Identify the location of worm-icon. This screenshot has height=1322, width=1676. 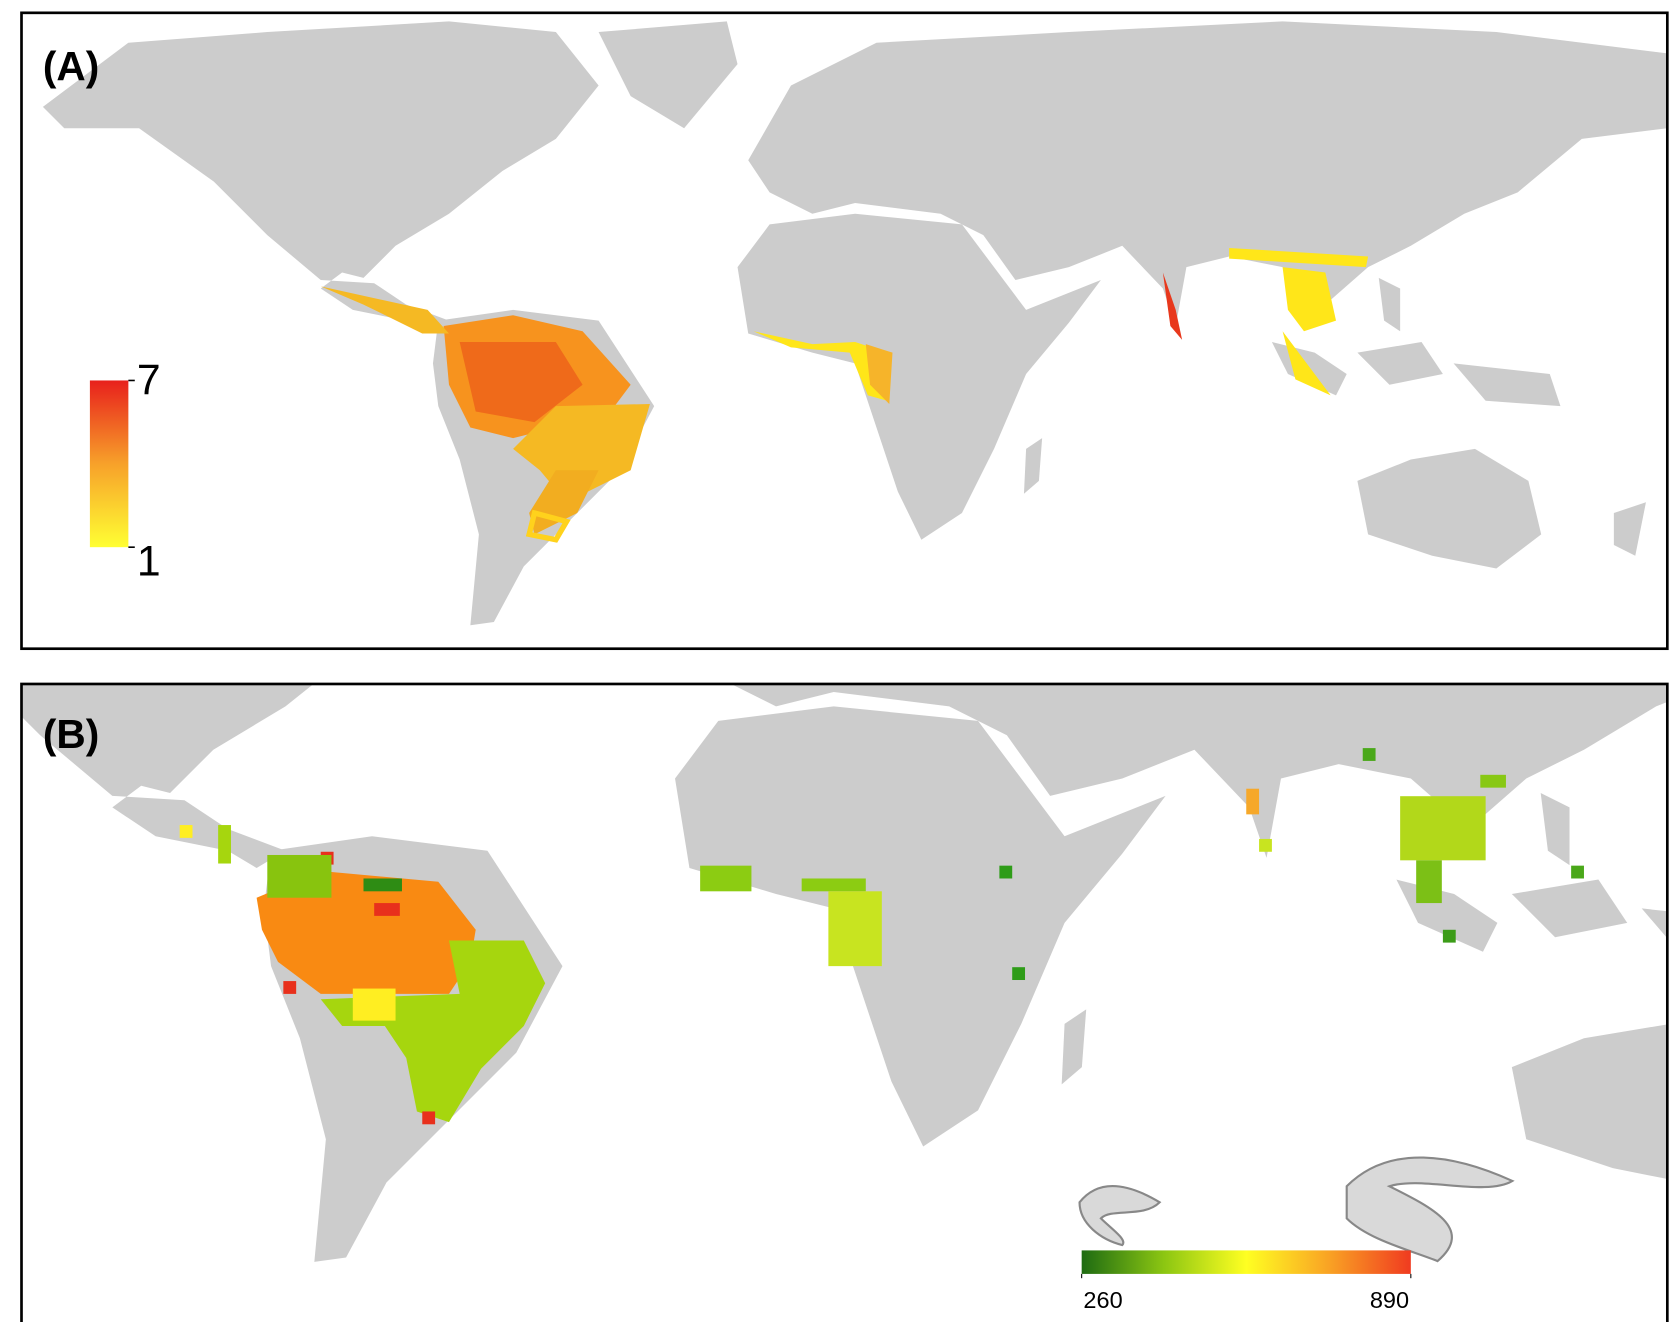
(1296, 1209).